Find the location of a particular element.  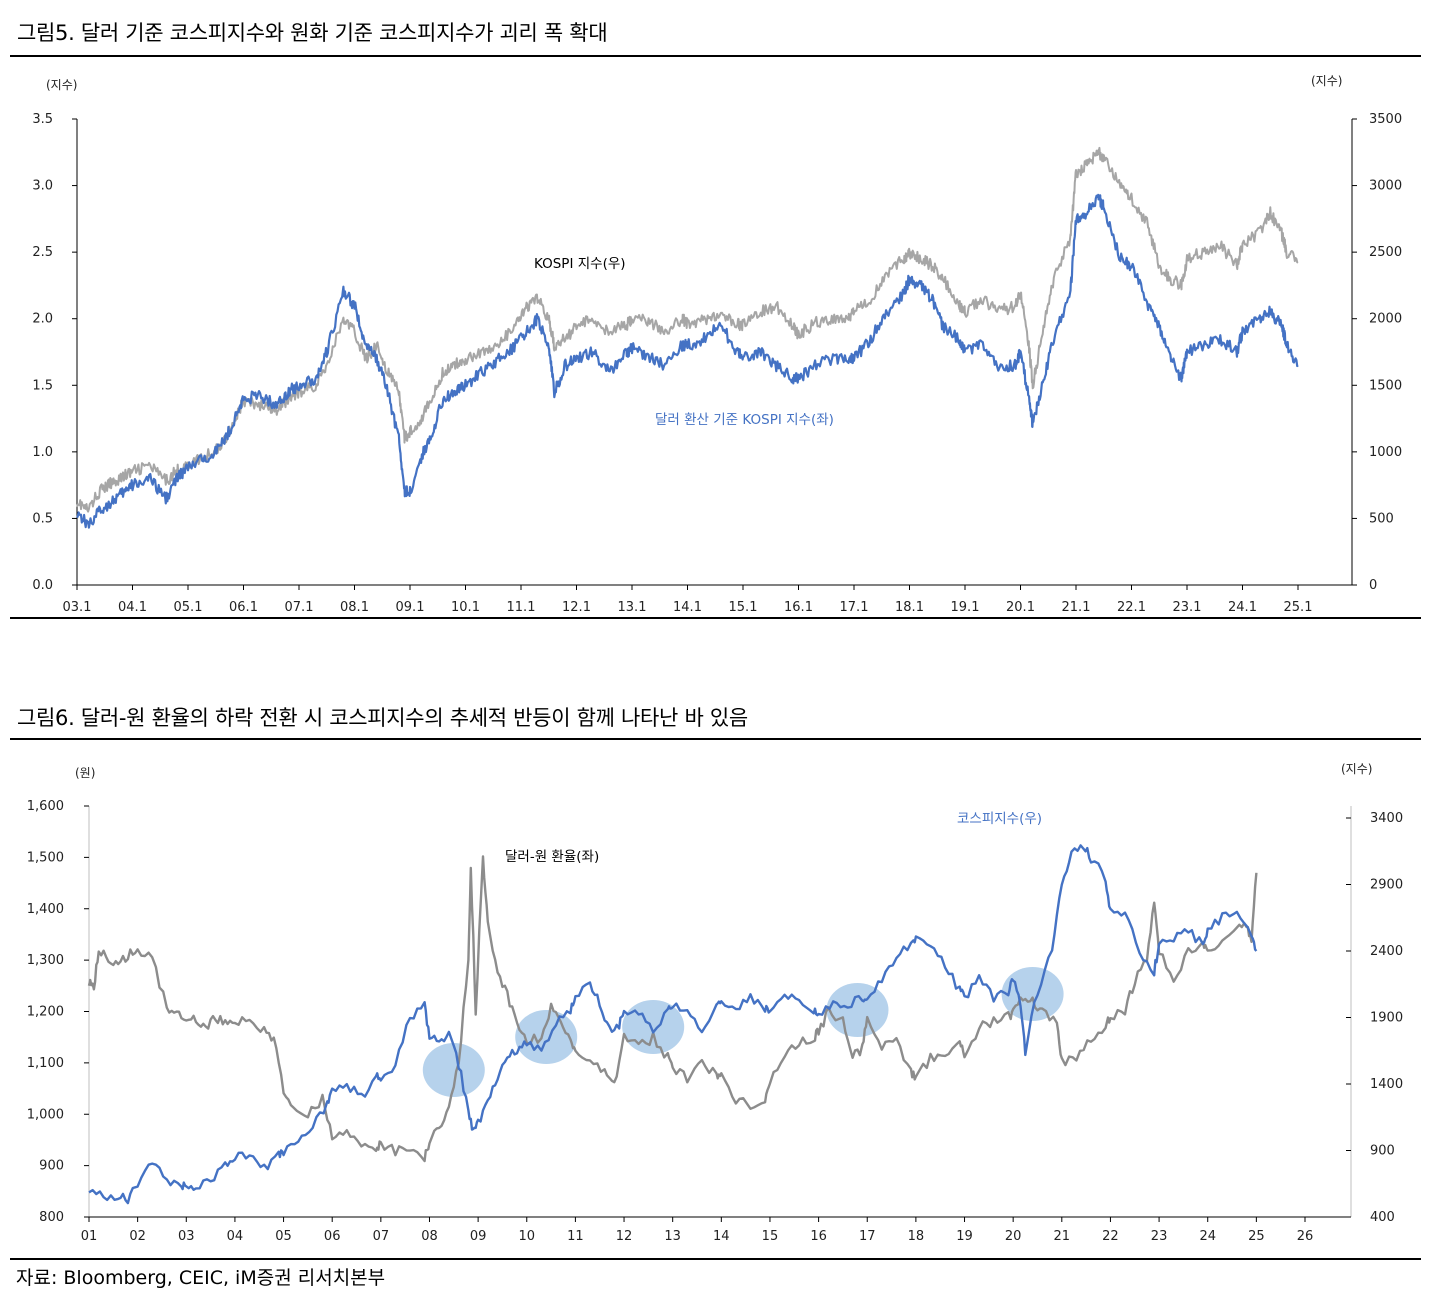

figure5-annotation-kospi: KOSPI 지수(우) is located at coordinates (580, 264).